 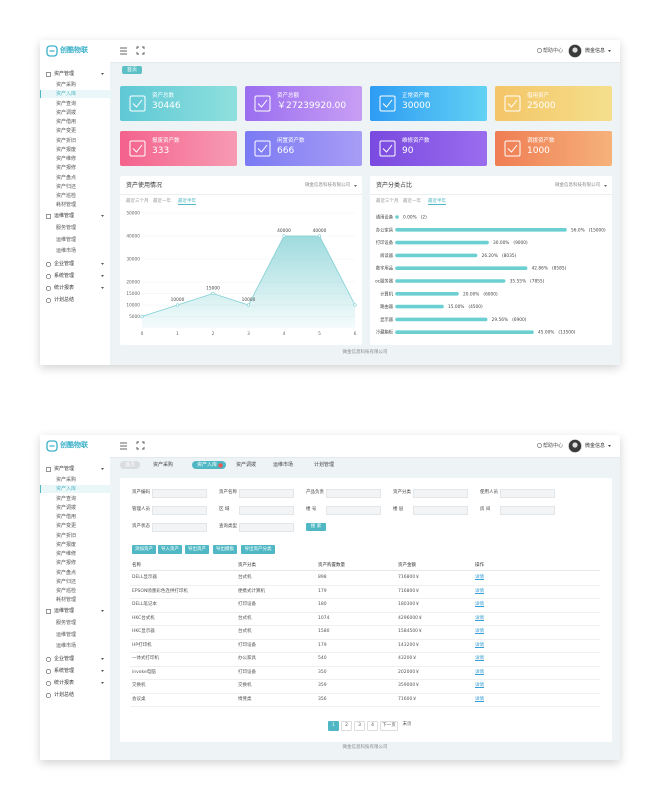 I want to click on page-button: 4, so click(x=372, y=726).